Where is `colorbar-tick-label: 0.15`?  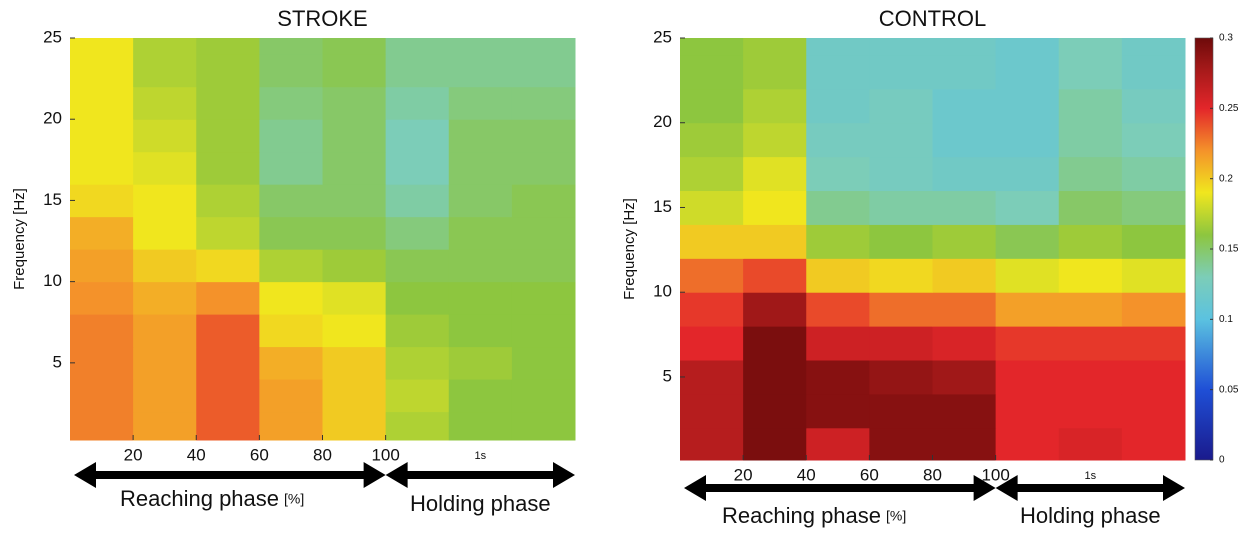
colorbar-tick-label: 0.15 is located at coordinates (1229, 249).